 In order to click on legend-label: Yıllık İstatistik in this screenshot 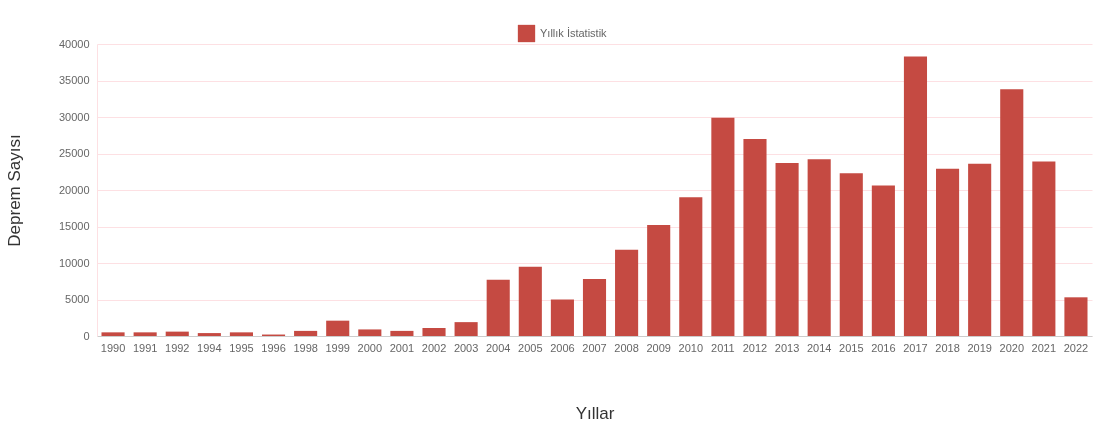, I will do `click(574, 32)`.